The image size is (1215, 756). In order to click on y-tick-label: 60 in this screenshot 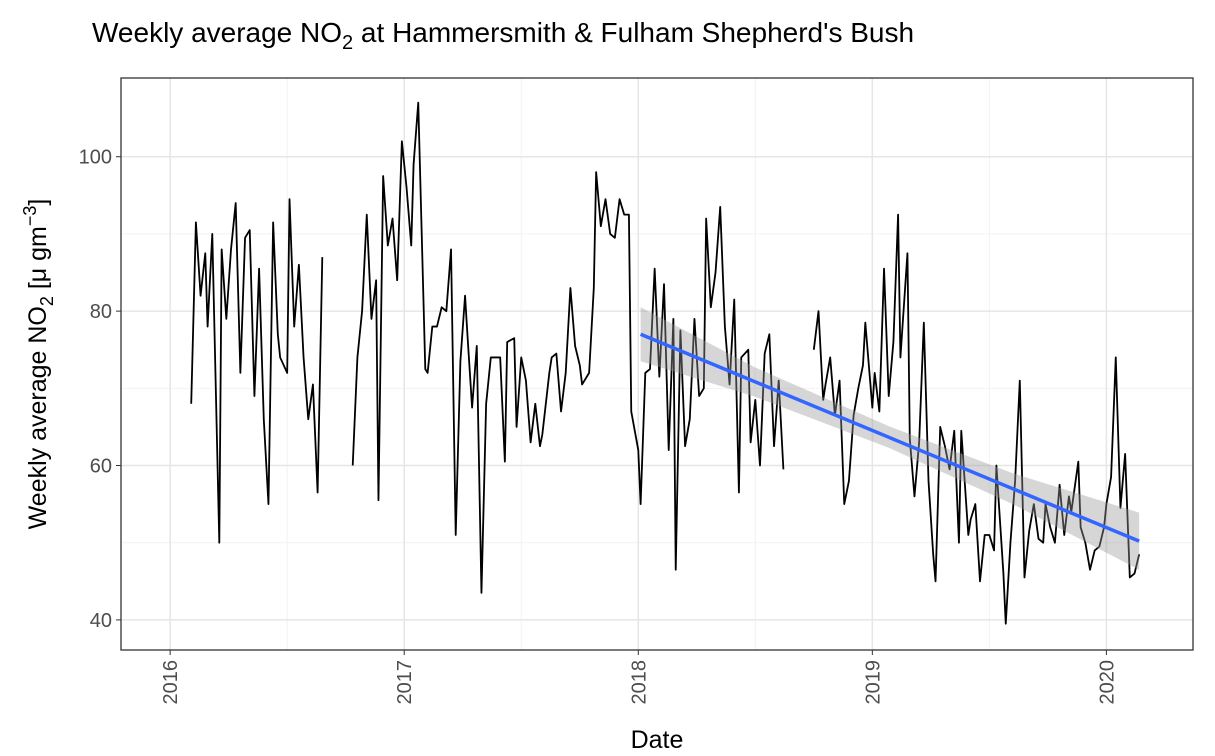, I will do `click(101, 467)`.